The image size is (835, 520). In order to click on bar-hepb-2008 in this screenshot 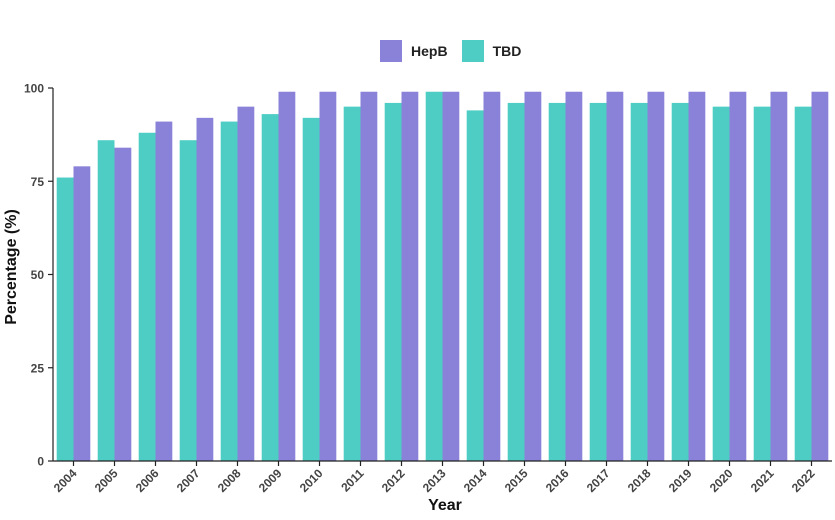, I will do `click(246, 284)`.